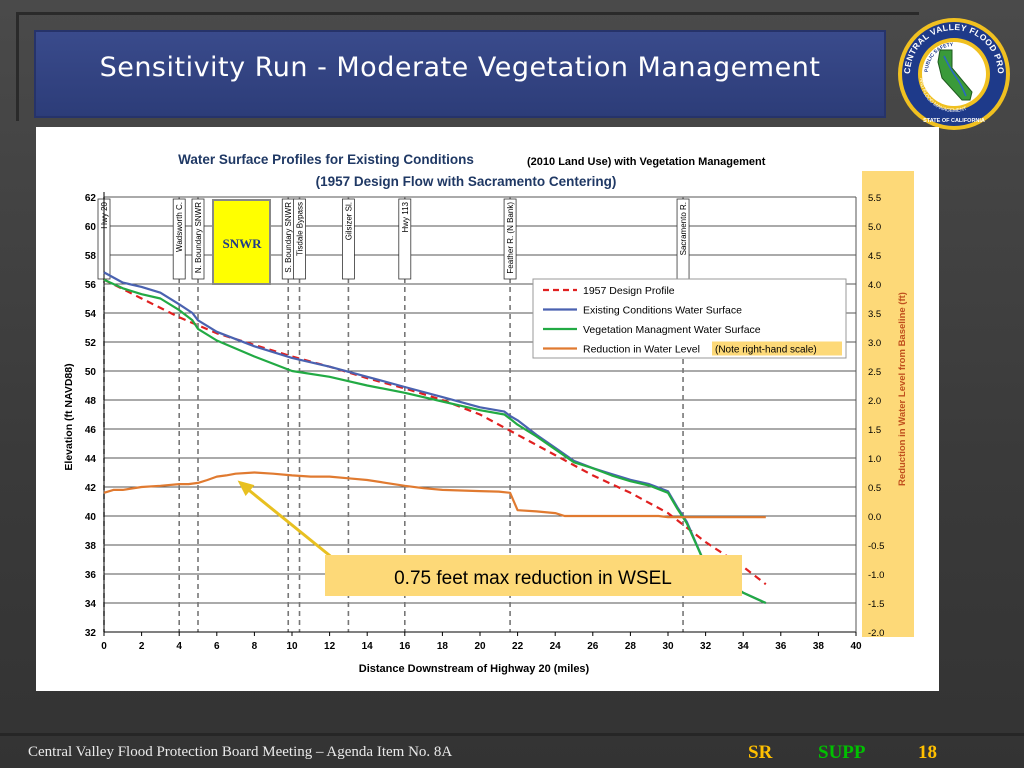 The width and height of the screenshot is (1024, 768). What do you see at coordinates (672, 330) in the screenshot?
I see `legend-label: Vegetation Managment Water Surface` at bounding box center [672, 330].